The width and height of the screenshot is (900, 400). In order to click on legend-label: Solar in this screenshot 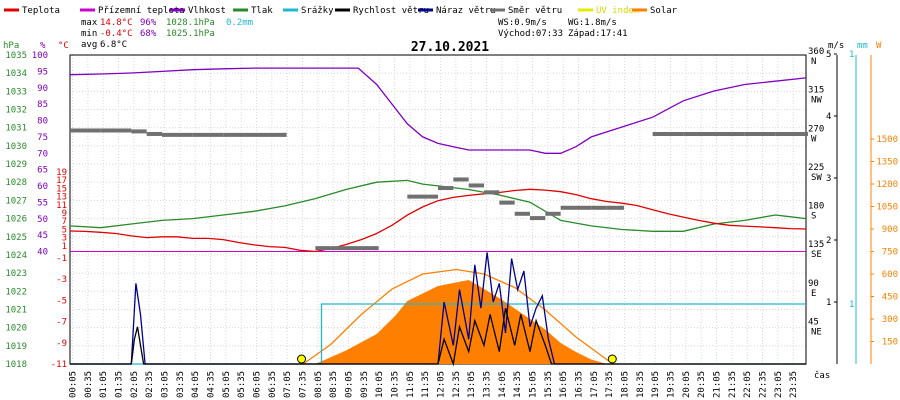, I will do `click(664, 11)`.